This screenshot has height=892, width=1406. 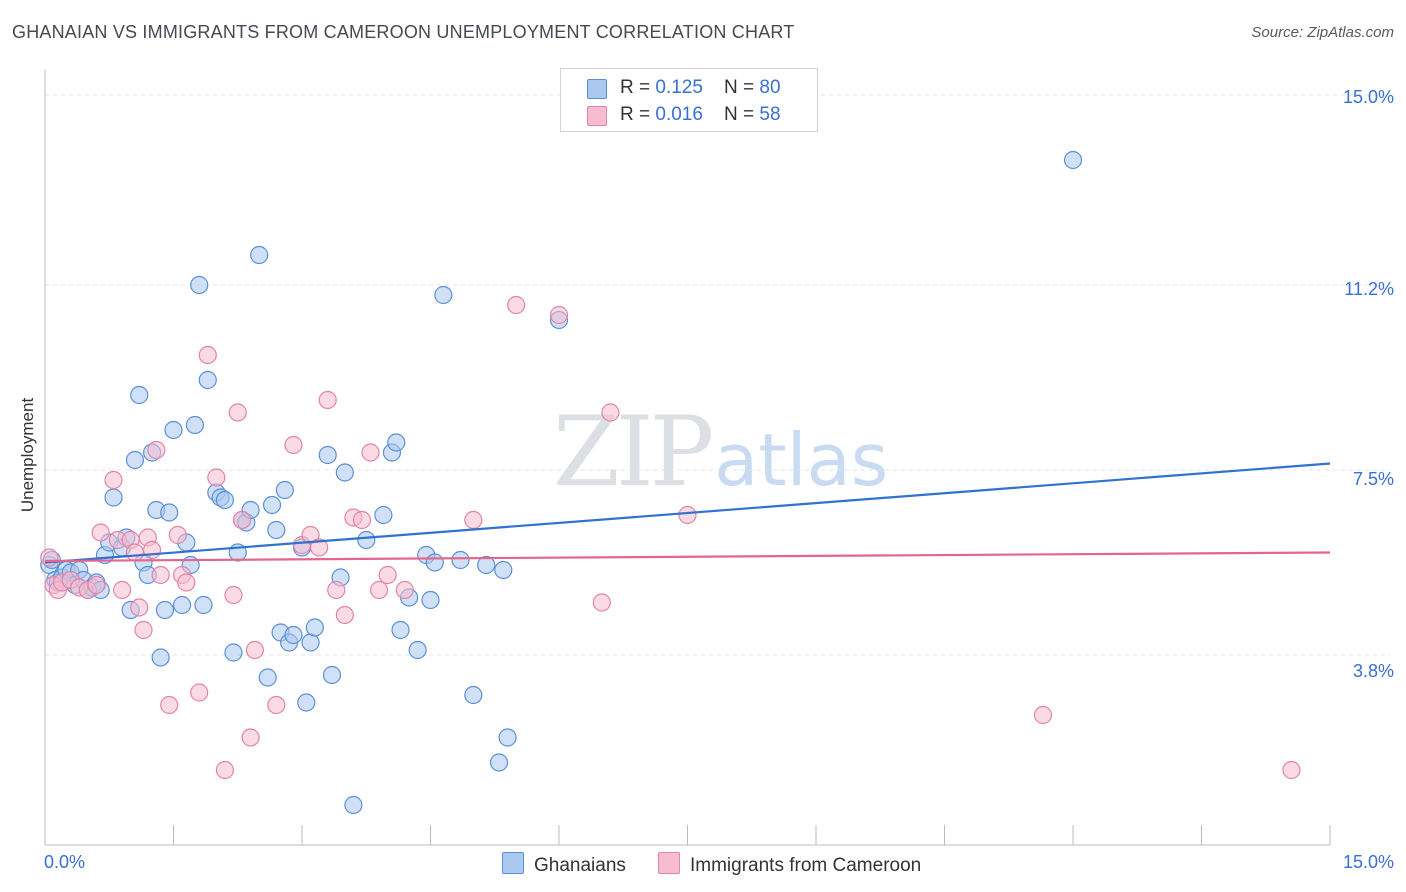 I want to click on legend-text-pink: R = 0.016 N = 58, so click(x=700, y=115).